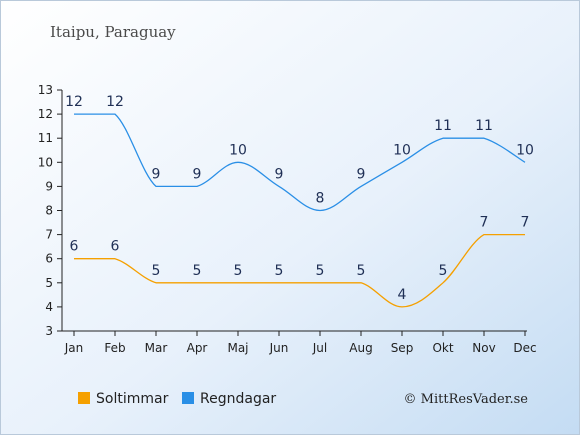  Describe the element at coordinates (114, 348) in the screenshot. I see `x-tick-label: Feb` at that location.